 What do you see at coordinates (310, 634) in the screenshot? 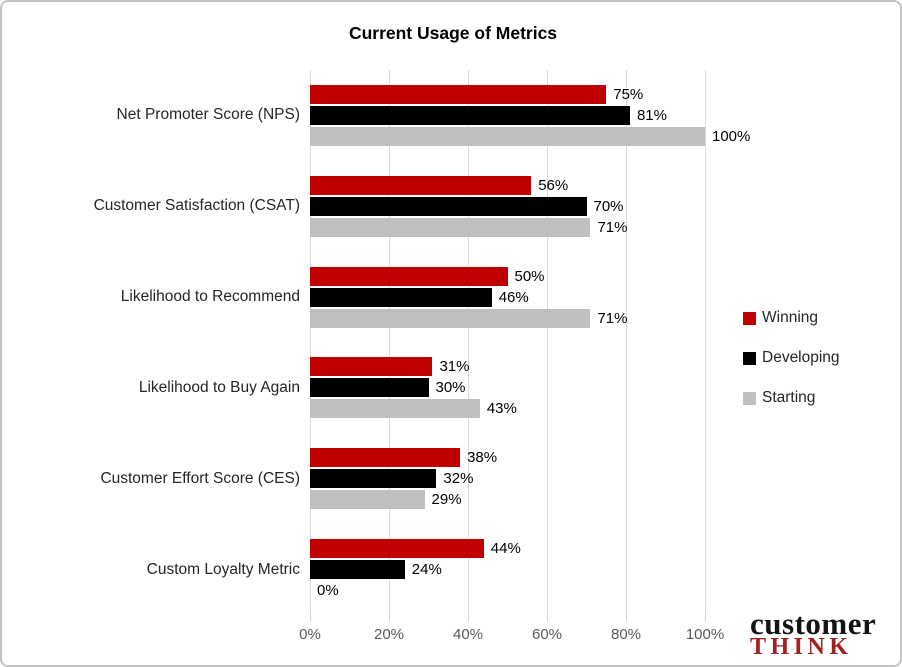
I see `x-tick-label: 0%` at bounding box center [310, 634].